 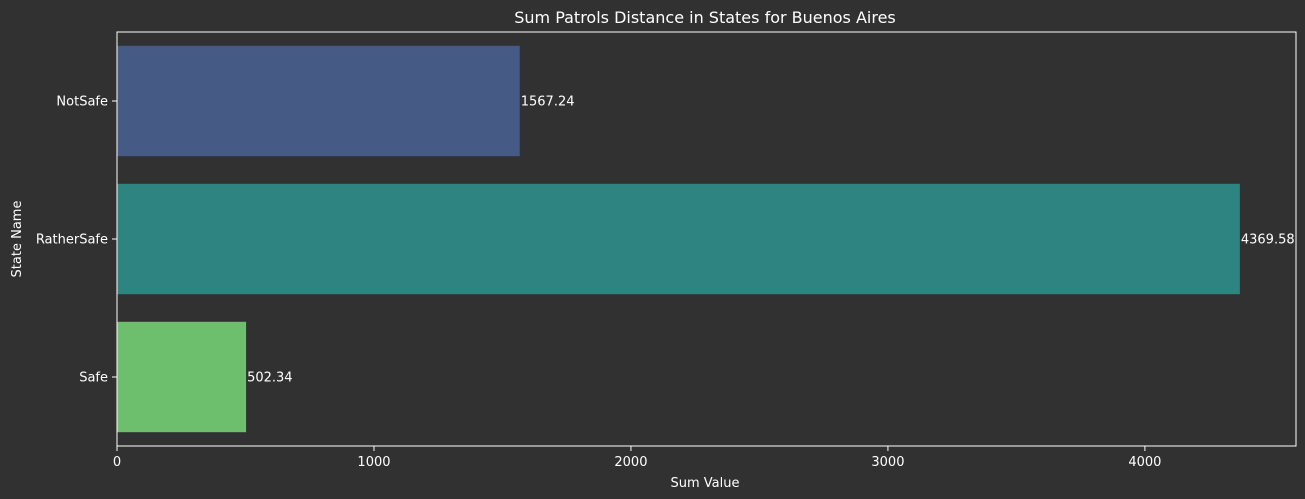 What do you see at coordinates (117, 462) in the screenshot?
I see `x-tick-label: 0` at bounding box center [117, 462].